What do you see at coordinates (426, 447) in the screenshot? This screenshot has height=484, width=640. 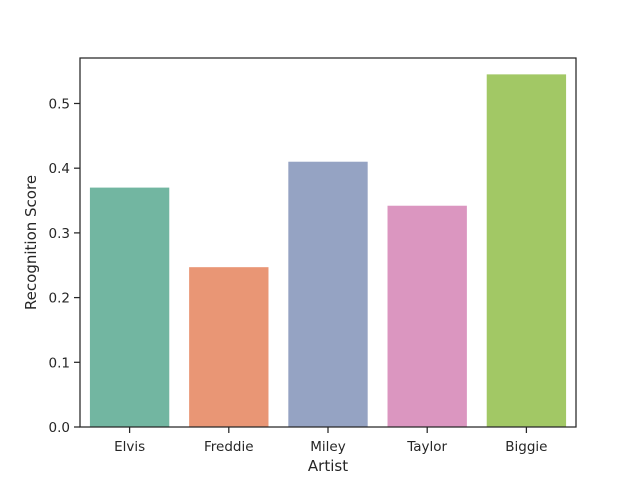 I see `x-tick-label-taylor: Taylor` at bounding box center [426, 447].